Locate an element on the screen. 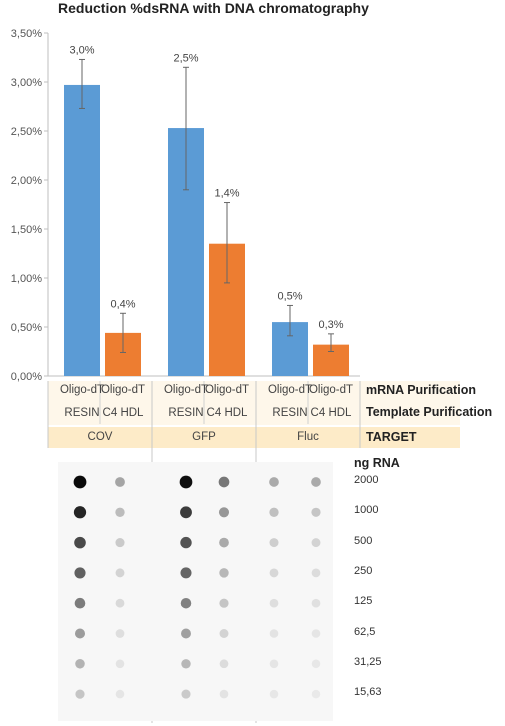  ng-rna-label: ng RNA is located at coordinates (377, 463).